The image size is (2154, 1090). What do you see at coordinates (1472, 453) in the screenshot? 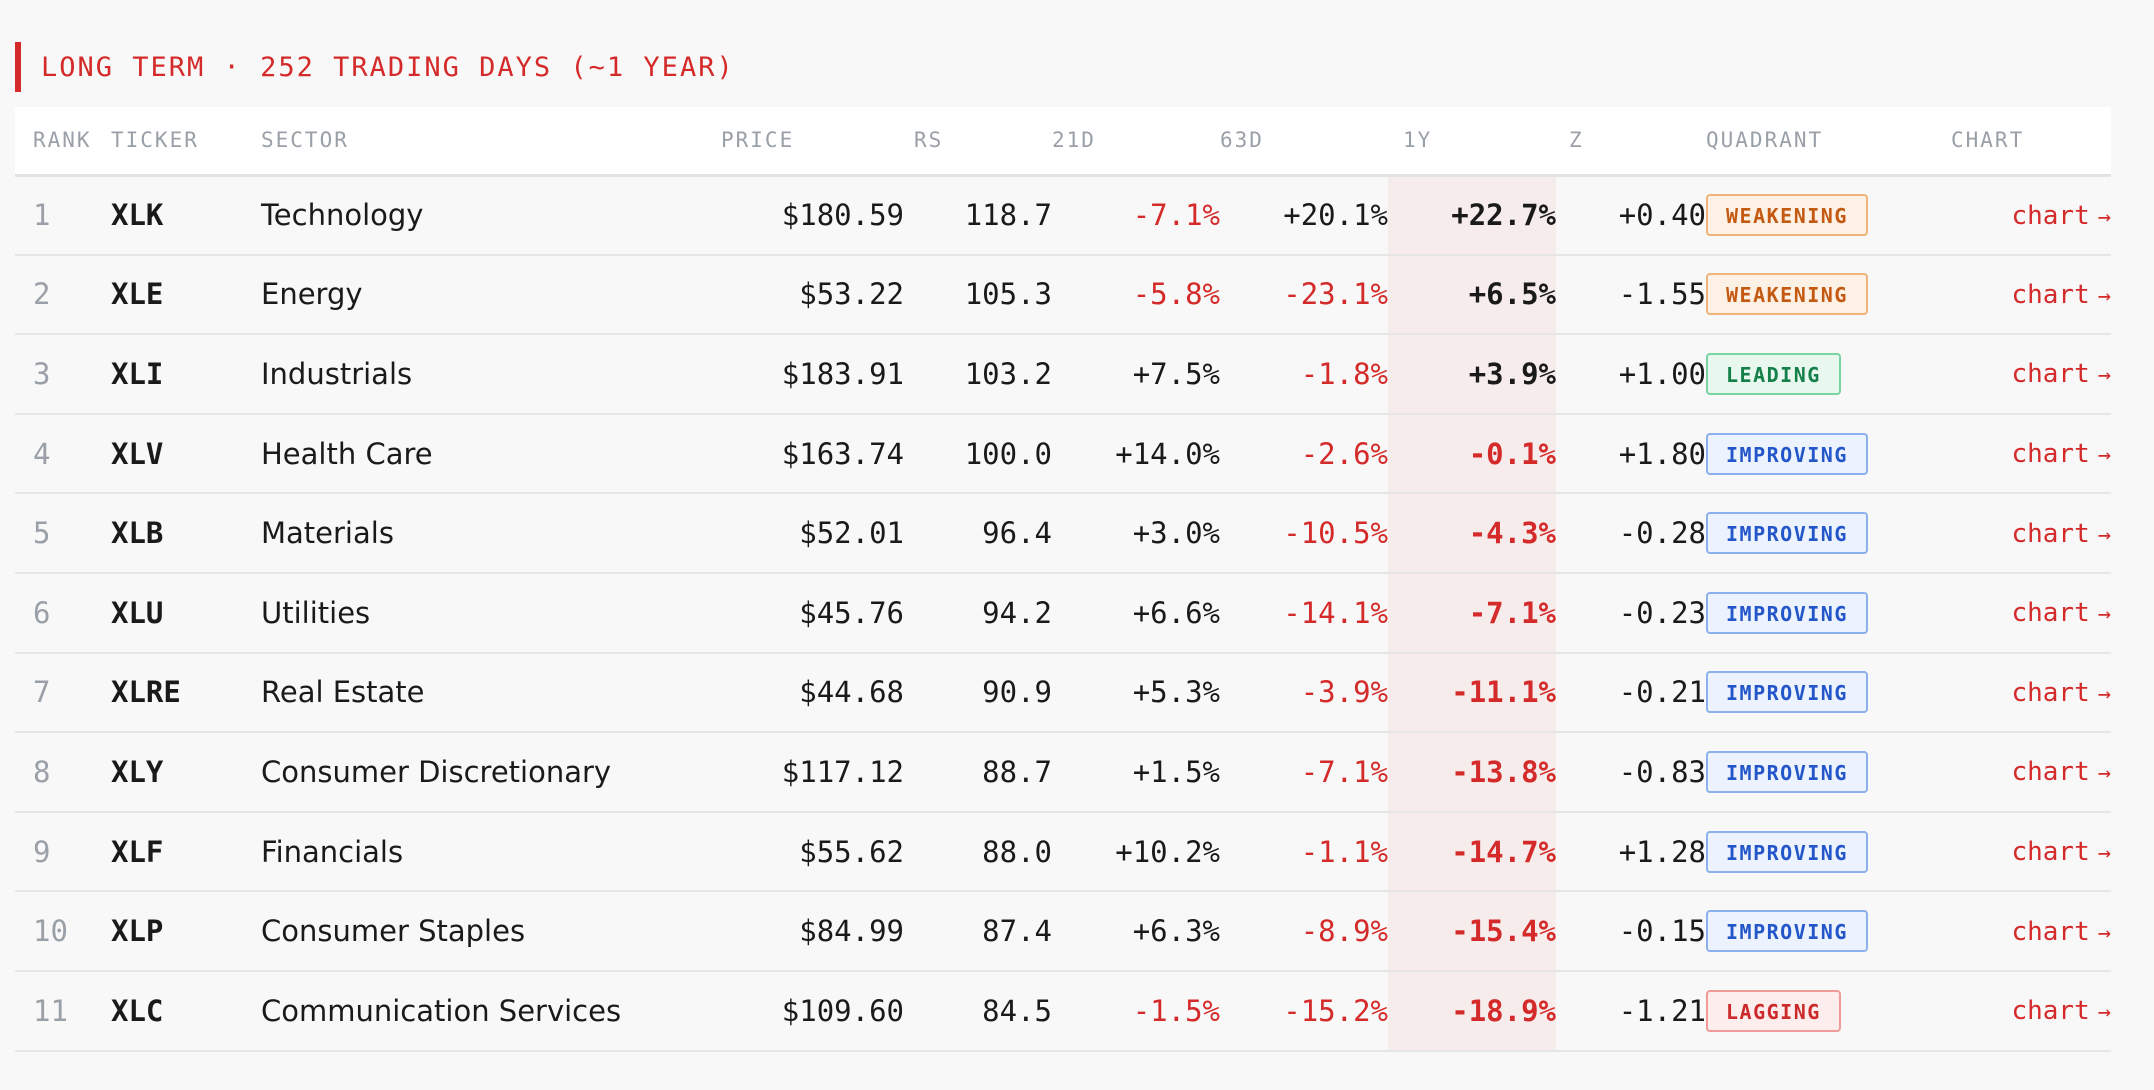
I see `return-1y-cell: -0.1%` at bounding box center [1472, 453].